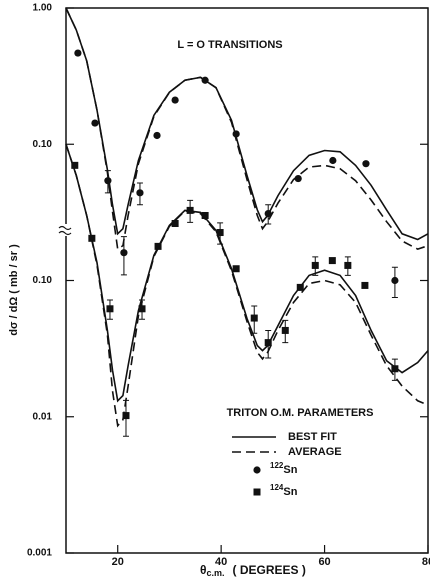 The width and height of the screenshot is (430, 578). Describe the element at coordinates (426, 562) in the screenshot. I see `x-tick-label: 80` at that location.